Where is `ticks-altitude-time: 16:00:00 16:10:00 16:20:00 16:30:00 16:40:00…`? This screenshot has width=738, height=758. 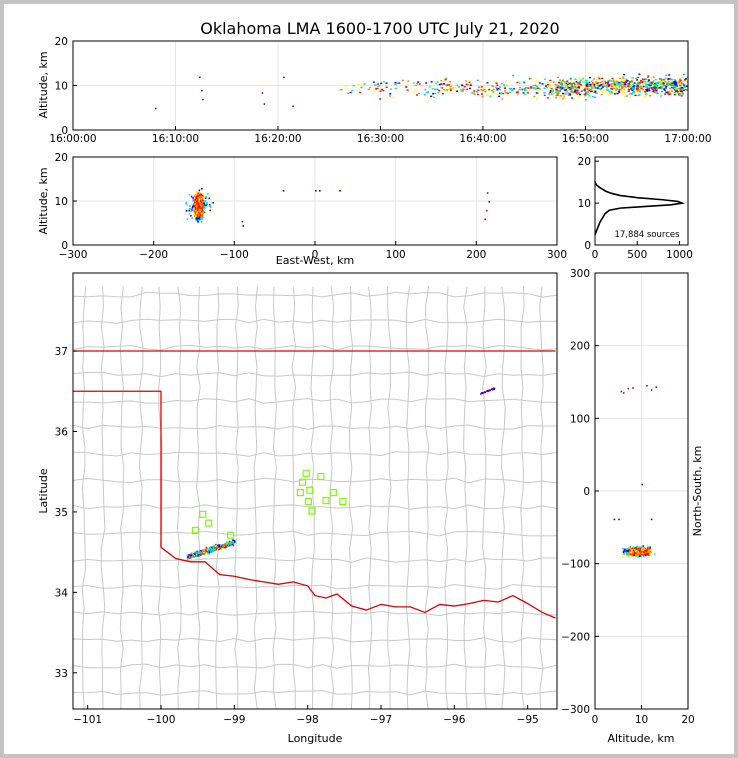
ticks-altitude-time: 16:00:00 16:10:00 16:20:00 16:30:00 16:40:00… is located at coordinates (380, 90).